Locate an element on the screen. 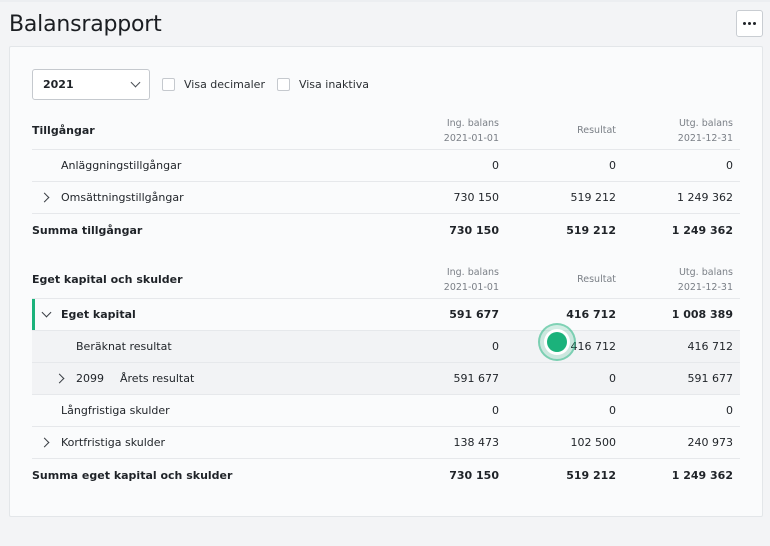 This screenshot has width=770, height=546. page-title: Balansrapport is located at coordinates (85, 24).